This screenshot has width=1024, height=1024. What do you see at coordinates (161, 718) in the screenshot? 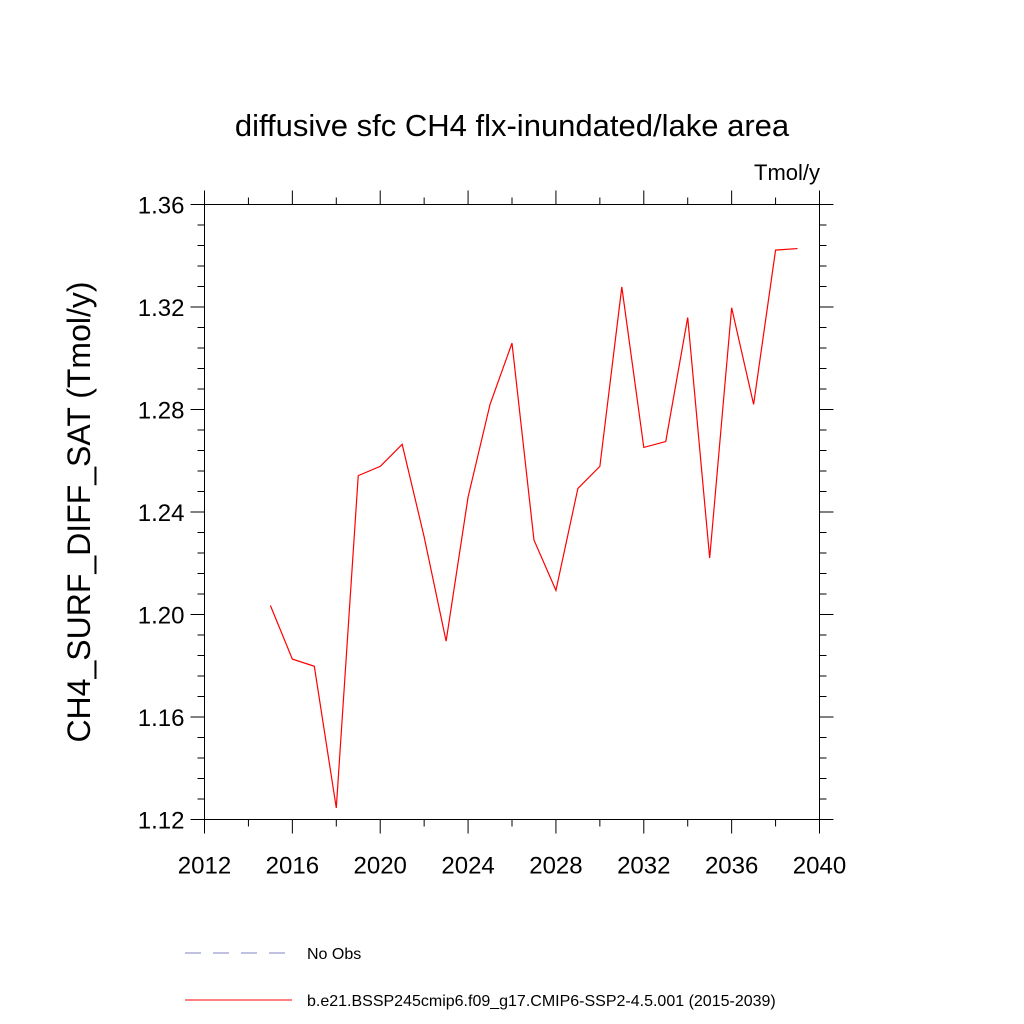
I see `y-tick-label: 1.16` at bounding box center [161, 718].